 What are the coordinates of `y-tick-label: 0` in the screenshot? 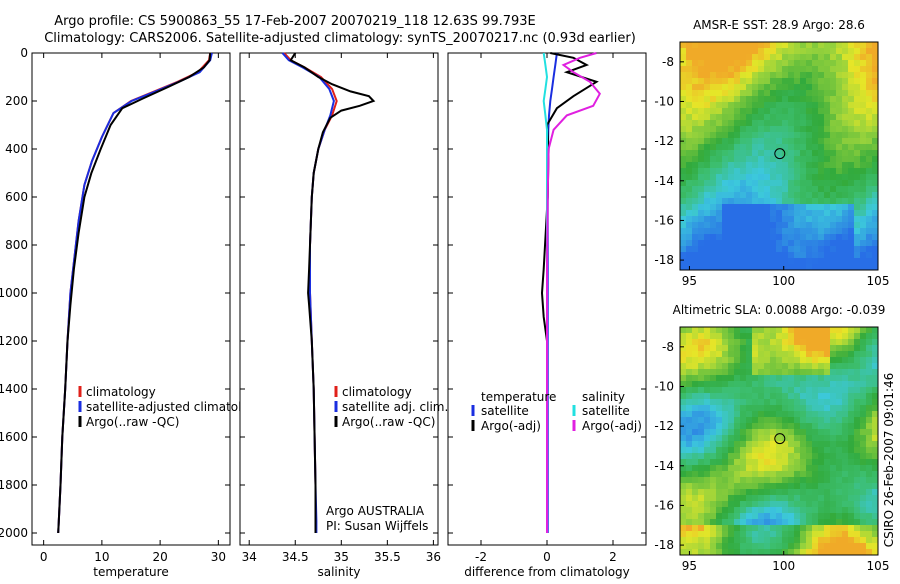 It's located at (24, 53).